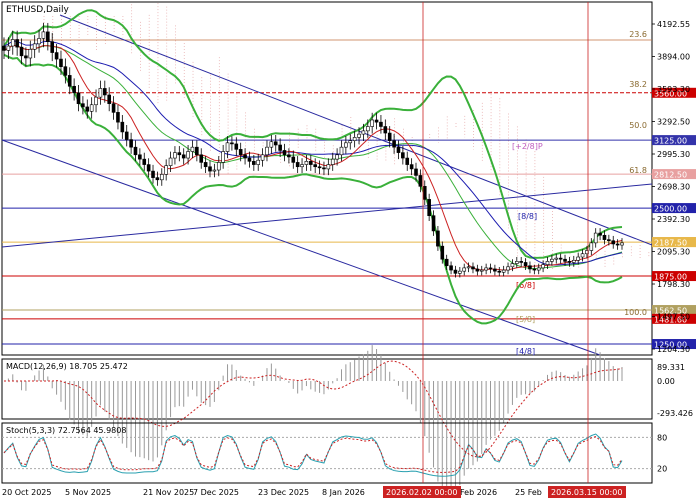  Describe the element at coordinates (670, 243) in the screenshot. I see `current-price-label: 2187.50` at that location.